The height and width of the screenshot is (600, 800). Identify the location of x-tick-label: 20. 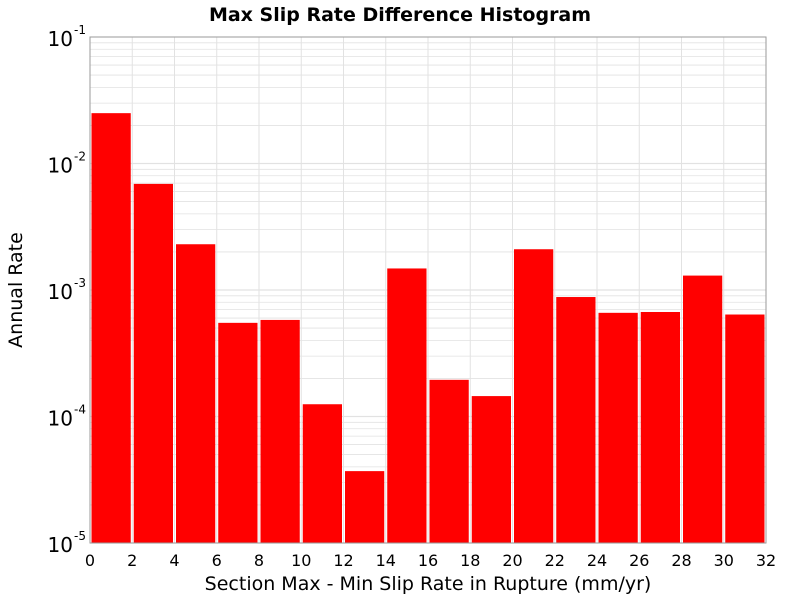
(512, 560).